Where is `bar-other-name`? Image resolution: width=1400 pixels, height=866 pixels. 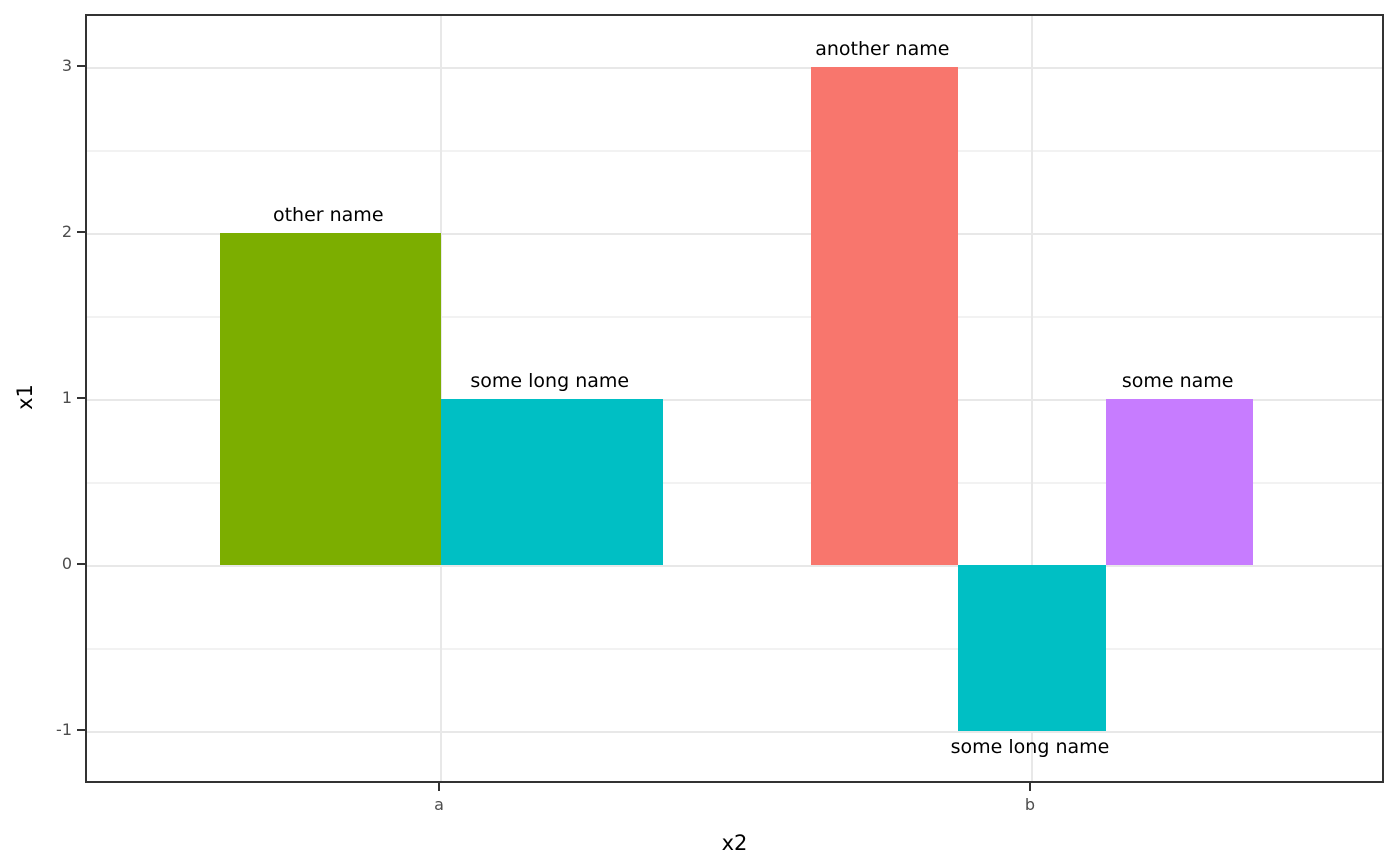
bar-other-name is located at coordinates (330, 399).